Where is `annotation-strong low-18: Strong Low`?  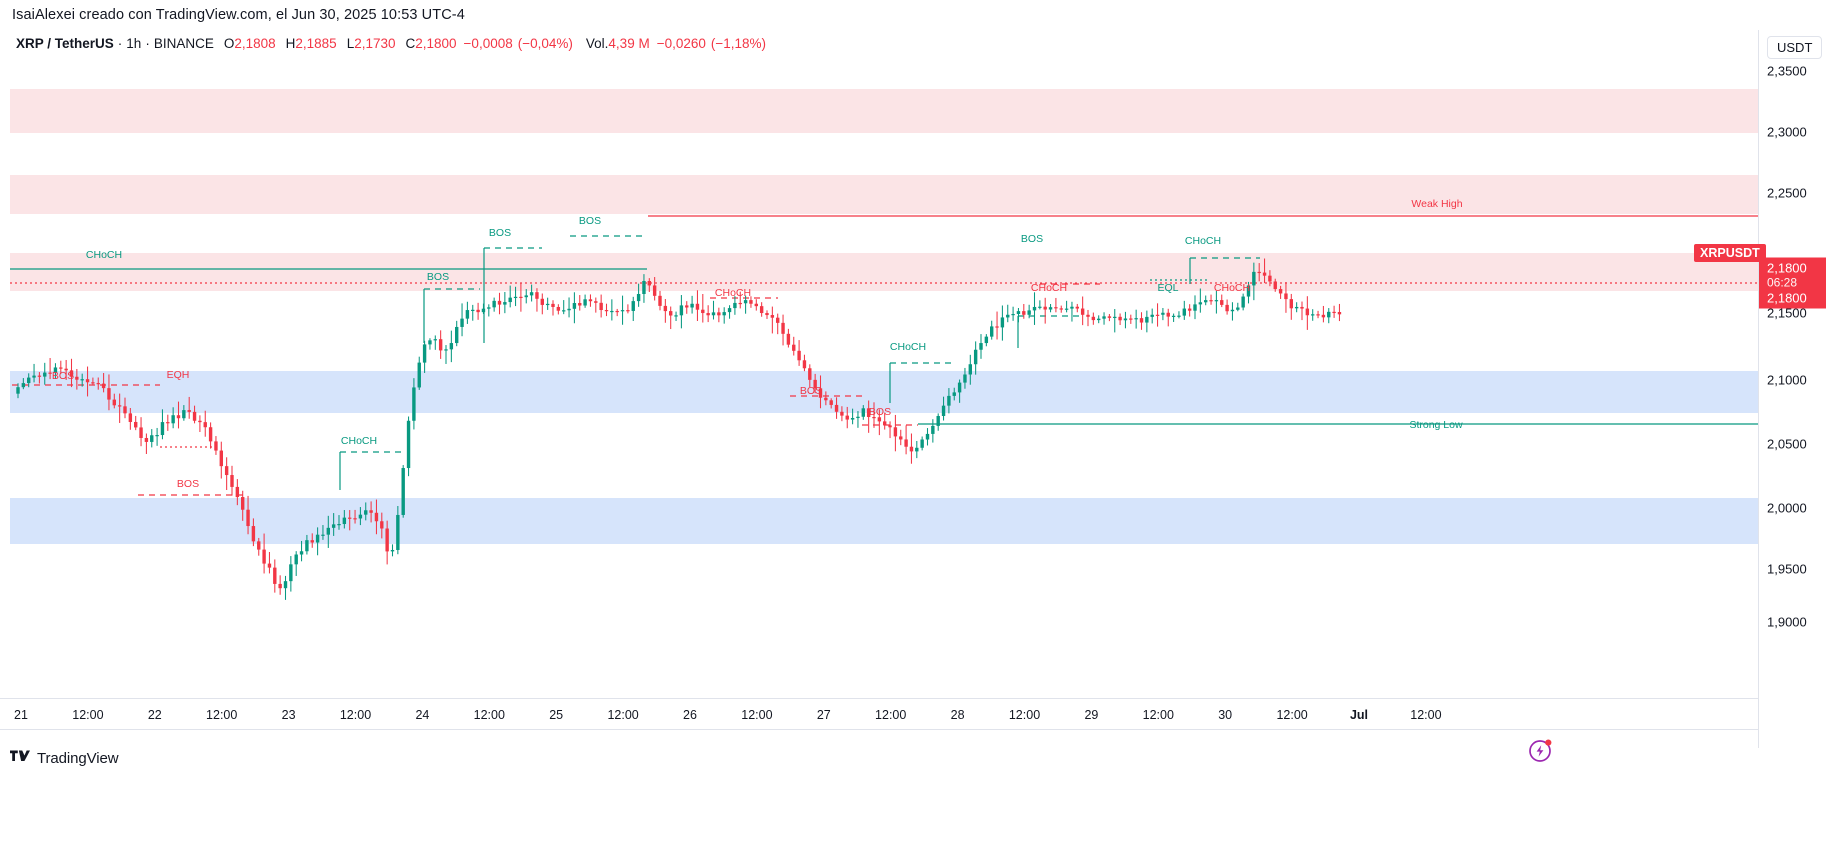
annotation-strong low-18: Strong Low is located at coordinates (1436, 425).